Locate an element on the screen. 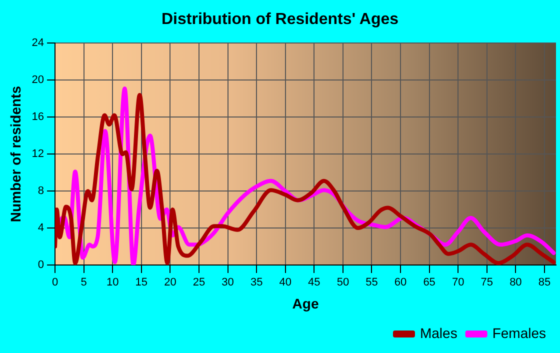 Image resolution: width=560 pixels, height=353 pixels. x-tick-label: 60 is located at coordinates (400, 282).